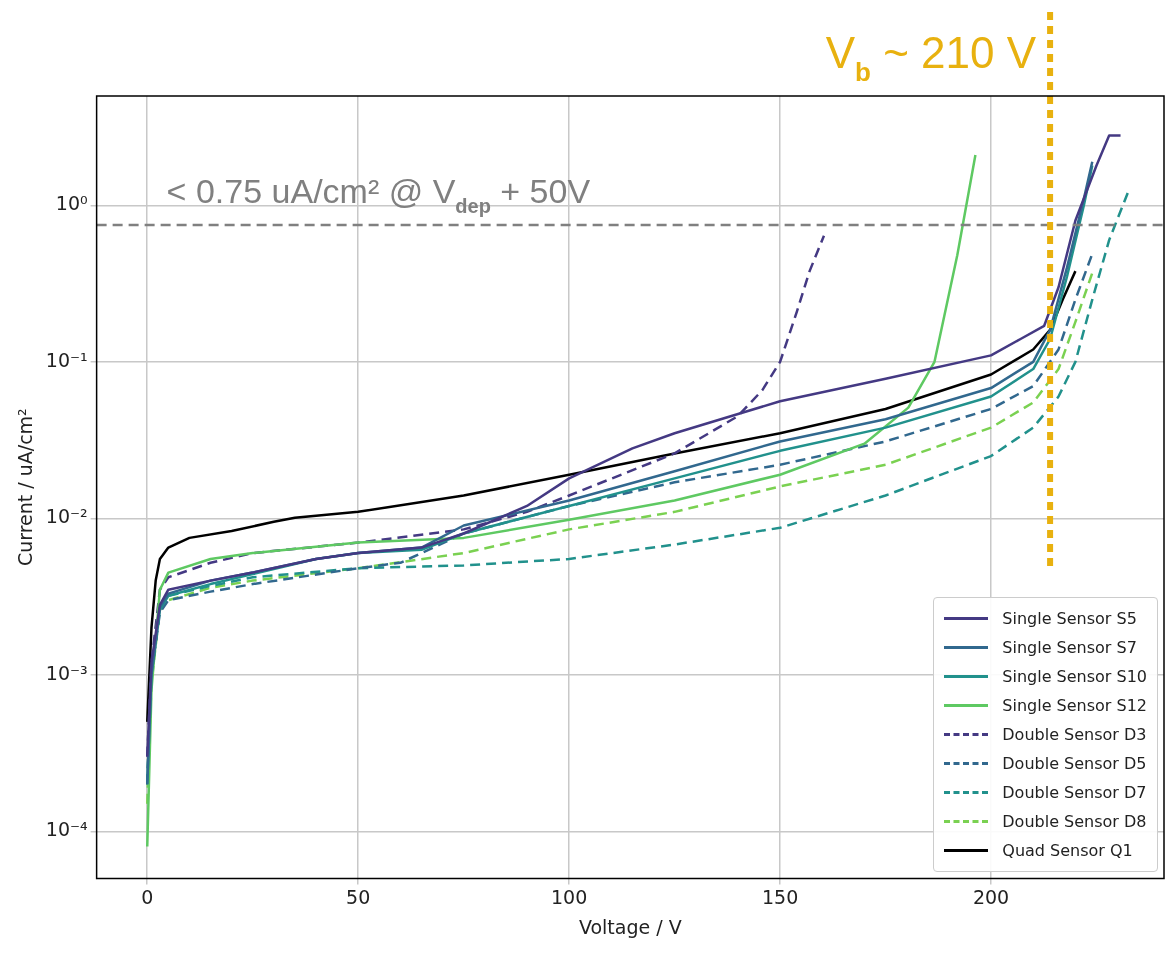 This screenshot has width=1174, height=959. Describe the element at coordinates (1074, 793) in the screenshot. I see `legend-label: Double Sensor D7` at that location.